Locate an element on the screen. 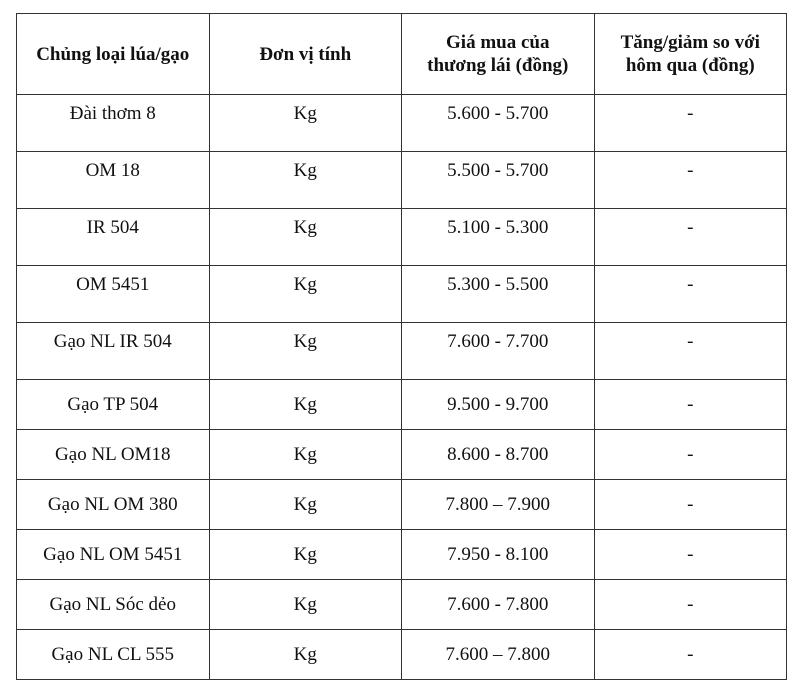  table-row: OM 5451 Kg 5.300 - 5.500- is located at coordinates (401, 294).